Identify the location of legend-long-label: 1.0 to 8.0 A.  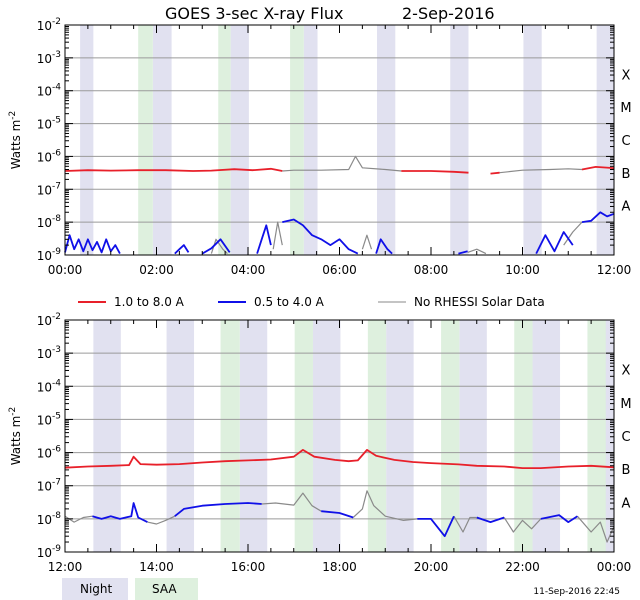
(149, 302).